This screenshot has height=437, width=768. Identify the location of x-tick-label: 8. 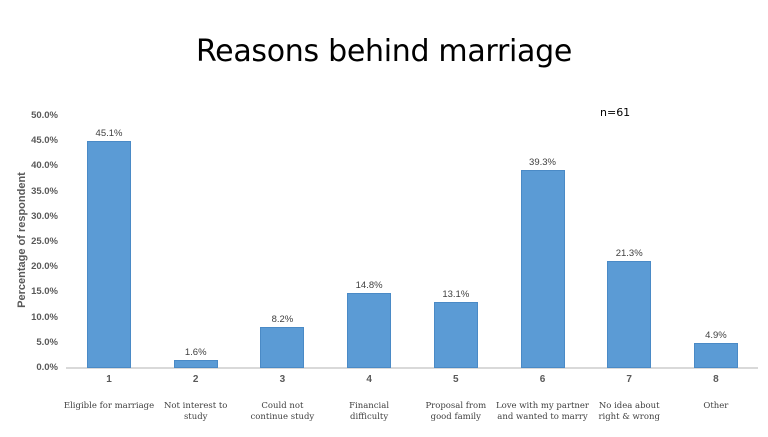
(716, 379).